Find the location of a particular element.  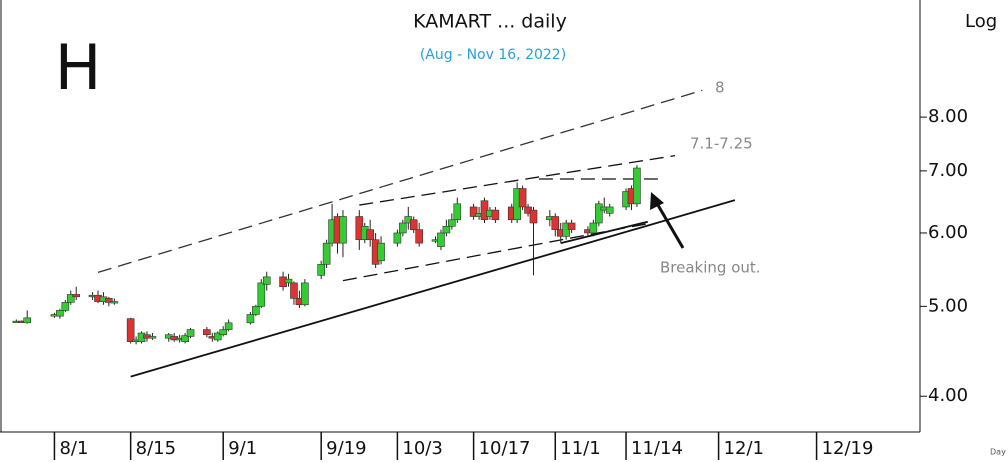

chart-title: KAMART ... daily is located at coordinates (490, 22).